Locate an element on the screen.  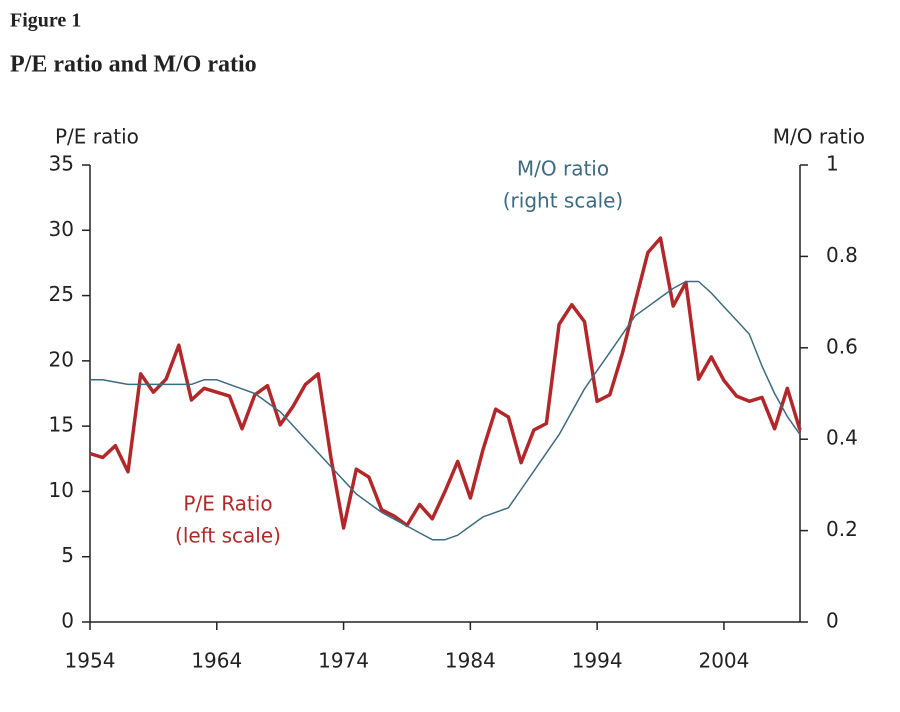
x-tick-label: 1974 is located at coordinates (343, 661).